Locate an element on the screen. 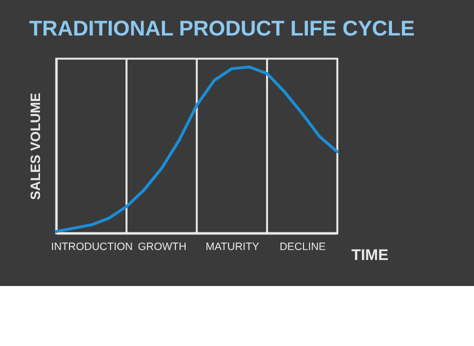 This screenshot has width=474, height=346. x-axis-title: TIME is located at coordinates (369, 255).